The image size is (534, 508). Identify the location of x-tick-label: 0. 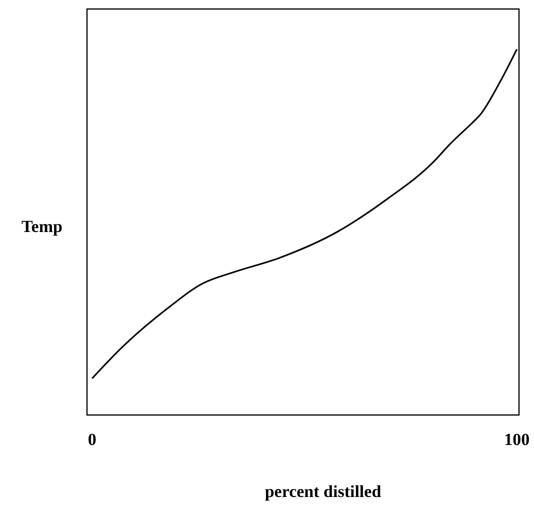
(92, 439).